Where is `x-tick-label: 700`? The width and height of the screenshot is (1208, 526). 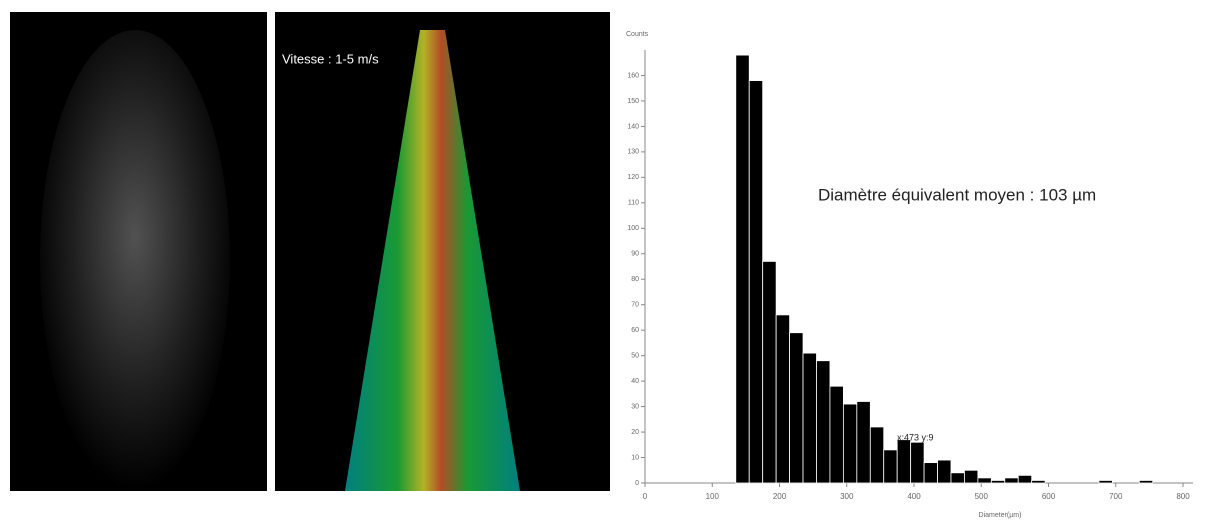
x-tick-label: 700 is located at coordinates (1116, 496).